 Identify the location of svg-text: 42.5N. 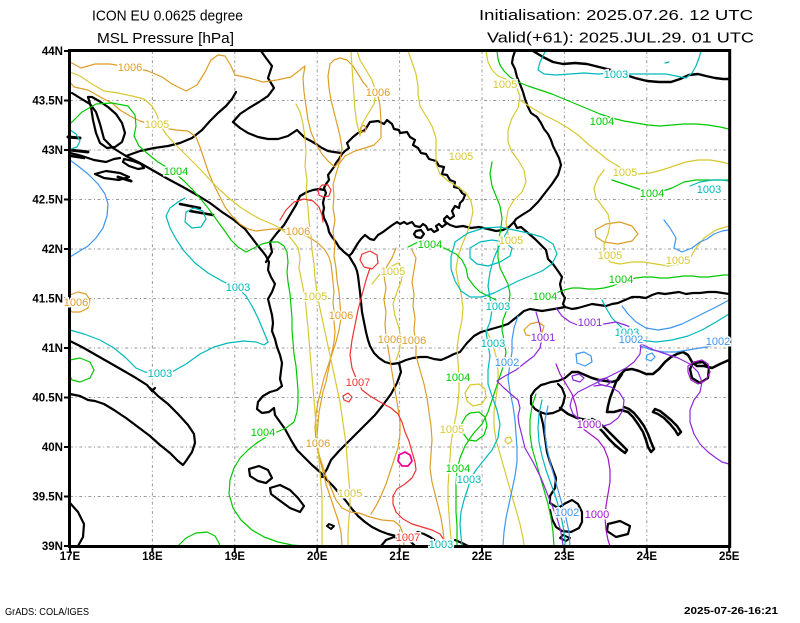
(47, 201).